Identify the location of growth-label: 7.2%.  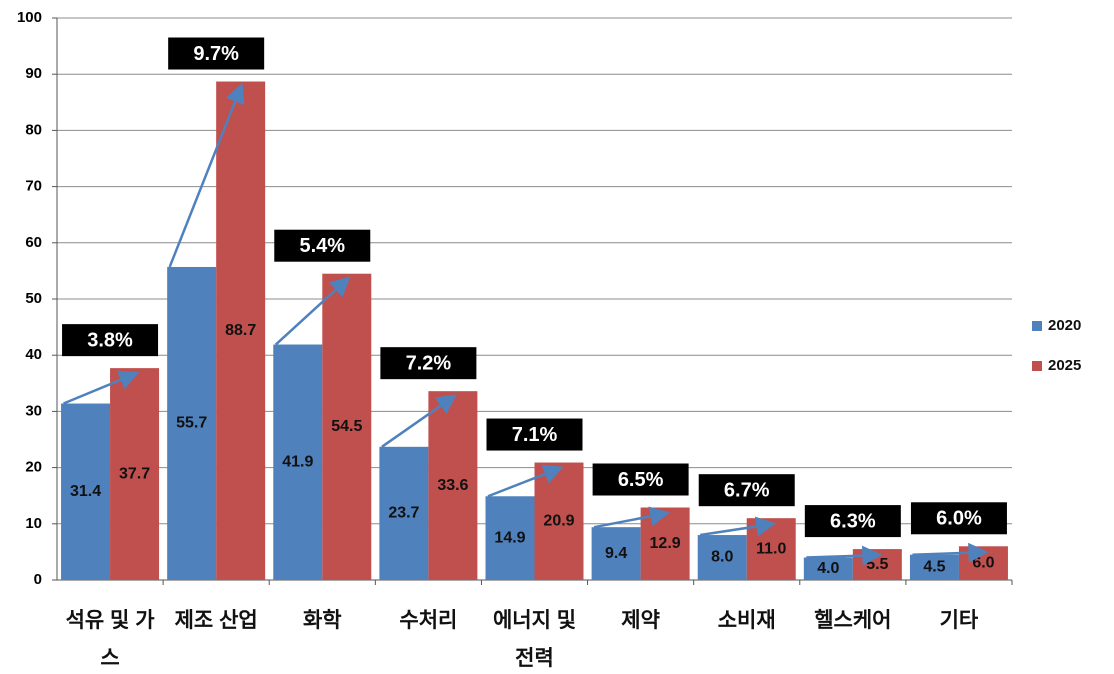
(429, 363).